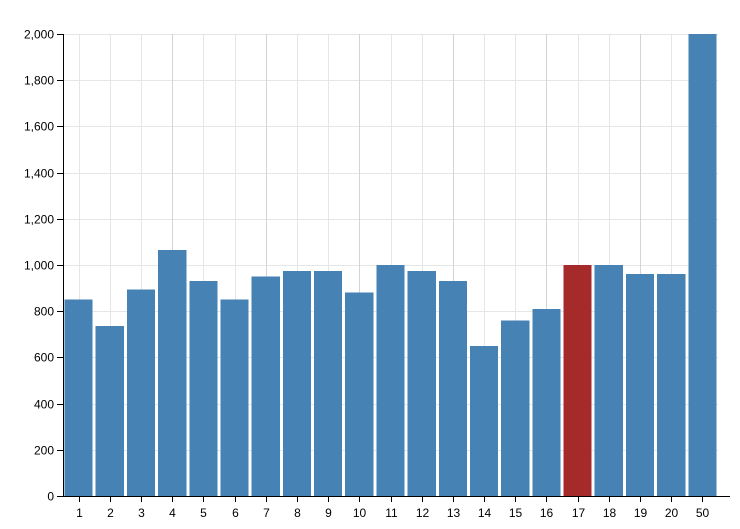 This screenshot has height=529, width=740. Describe the element at coordinates (39, 81) in the screenshot. I see `y-tick-label: 1,800` at that location.